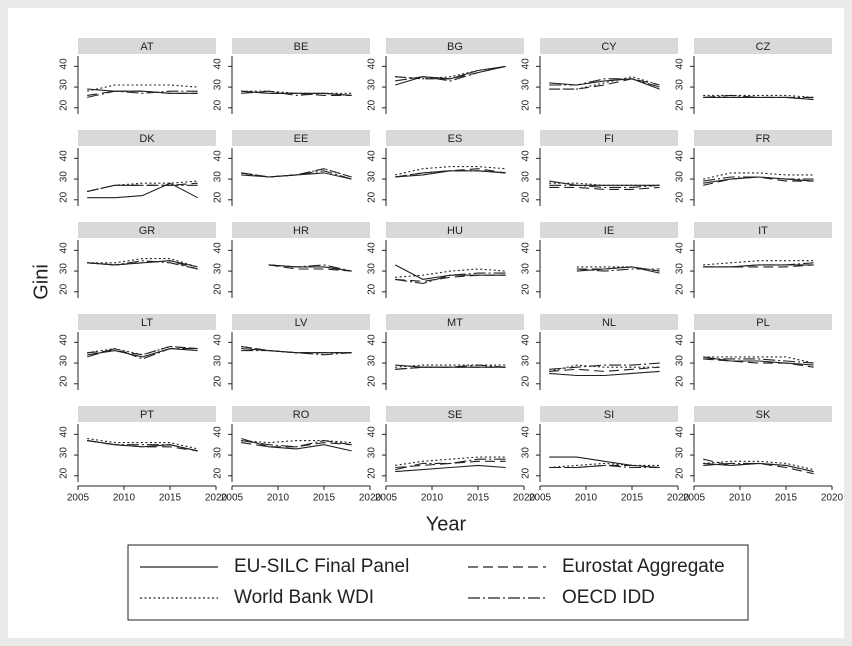 This screenshot has width=852, height=646. I want to click on x-axis-label: Year, so click(446, 524).